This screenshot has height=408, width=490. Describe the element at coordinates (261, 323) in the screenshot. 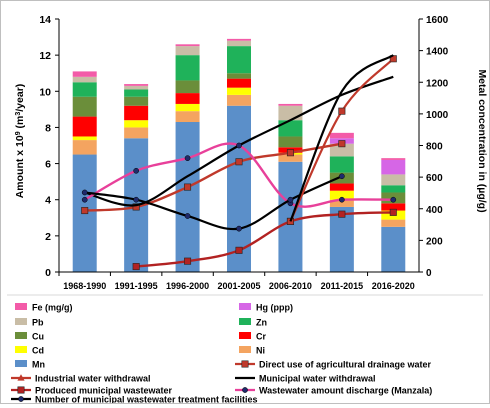

I see `legend-zn-label: Zn` at that location.